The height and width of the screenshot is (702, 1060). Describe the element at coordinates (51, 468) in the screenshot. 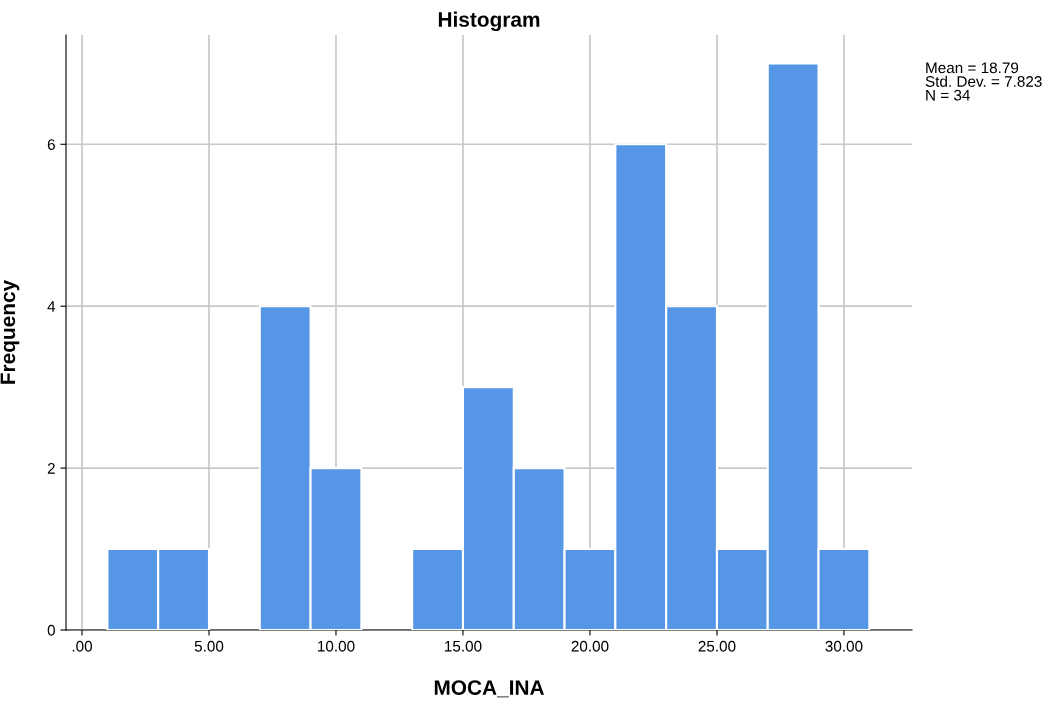

I see `y-tick-label: 2` at that location.